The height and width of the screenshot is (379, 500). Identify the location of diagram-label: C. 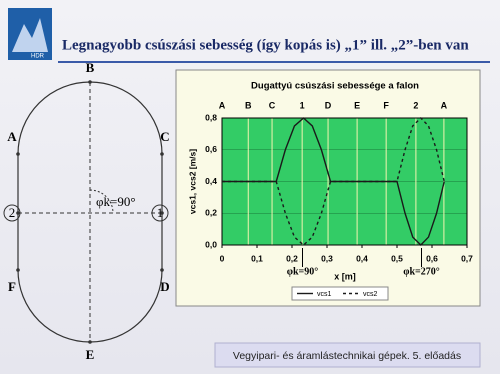
(164, 136).